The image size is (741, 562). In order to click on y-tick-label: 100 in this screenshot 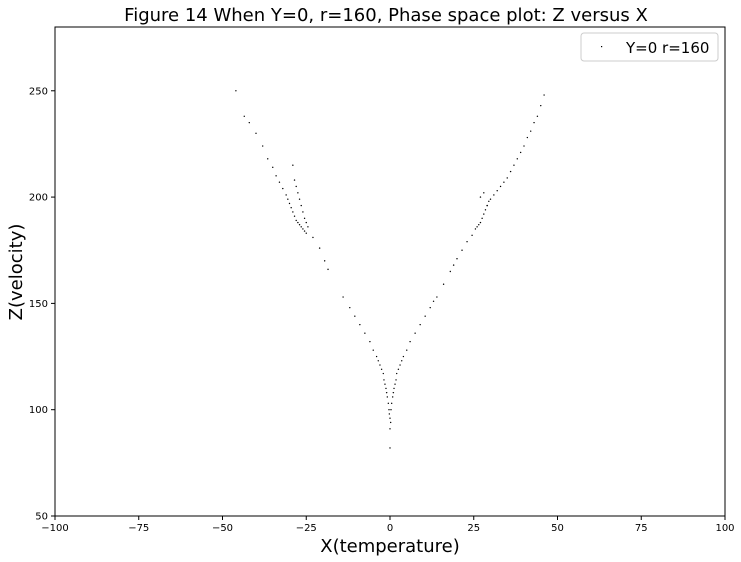, I will do `click(38, 410)`.